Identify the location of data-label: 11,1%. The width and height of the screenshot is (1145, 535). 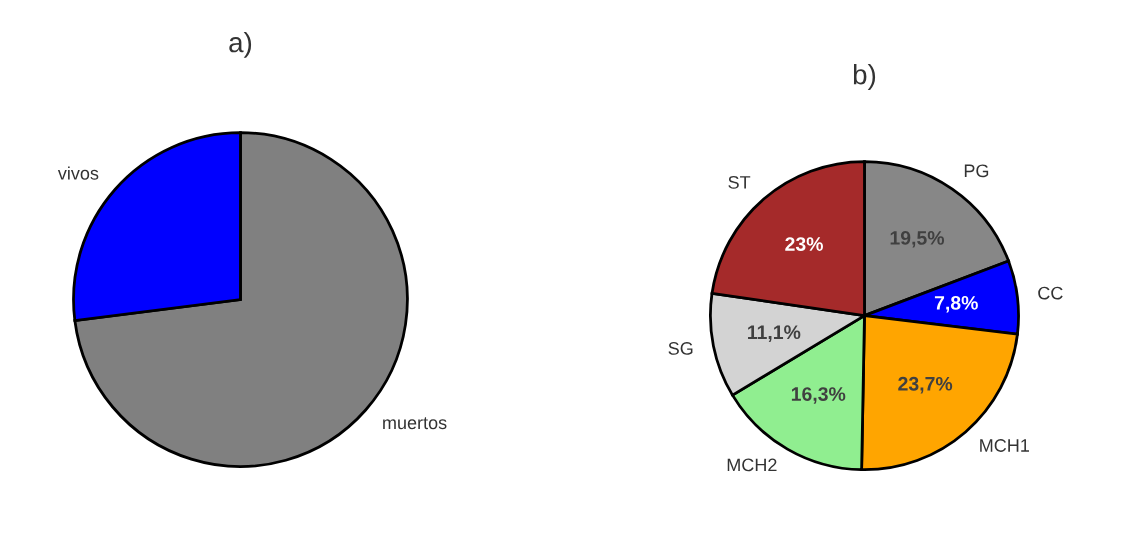
(774, 333).